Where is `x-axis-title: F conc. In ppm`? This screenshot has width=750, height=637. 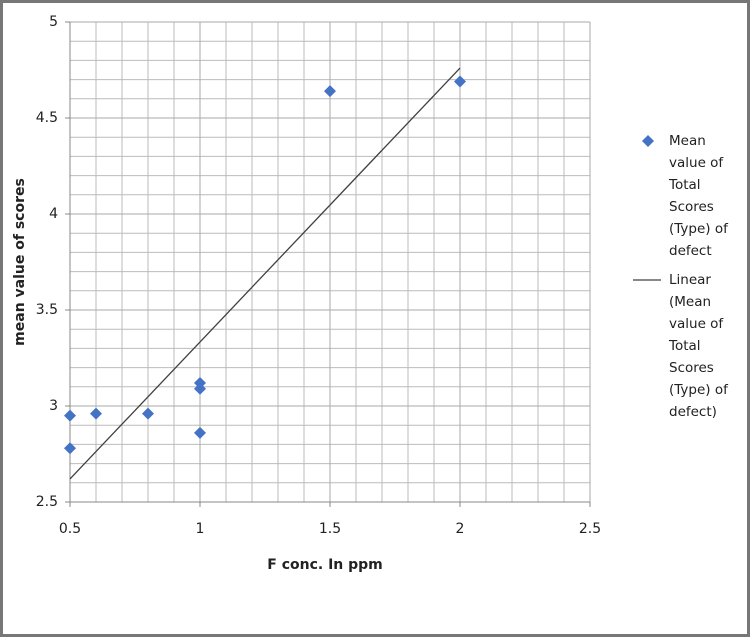
x-axis-title: F conc. In ppm is located at coordinates (325, 565).